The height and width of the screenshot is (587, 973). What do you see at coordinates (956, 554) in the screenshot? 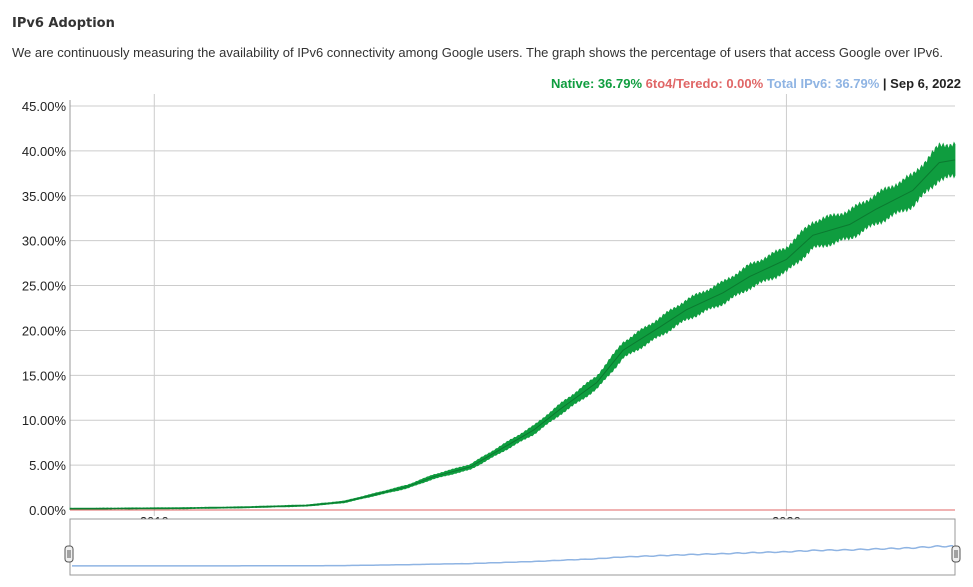
I see `navigator-right-handle` at bounding box center [956, 554].